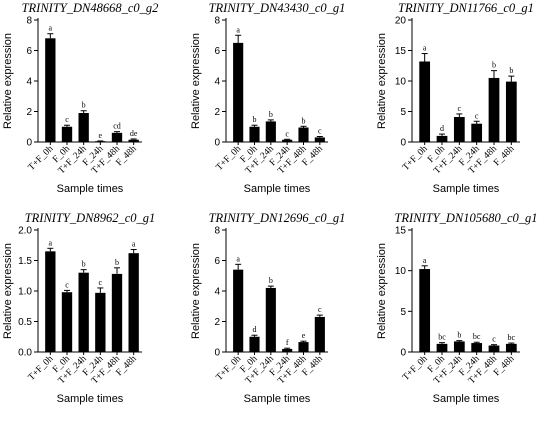 The image size is (550, 422). I want to click on y-tick-label: 15, so click(401, 51).